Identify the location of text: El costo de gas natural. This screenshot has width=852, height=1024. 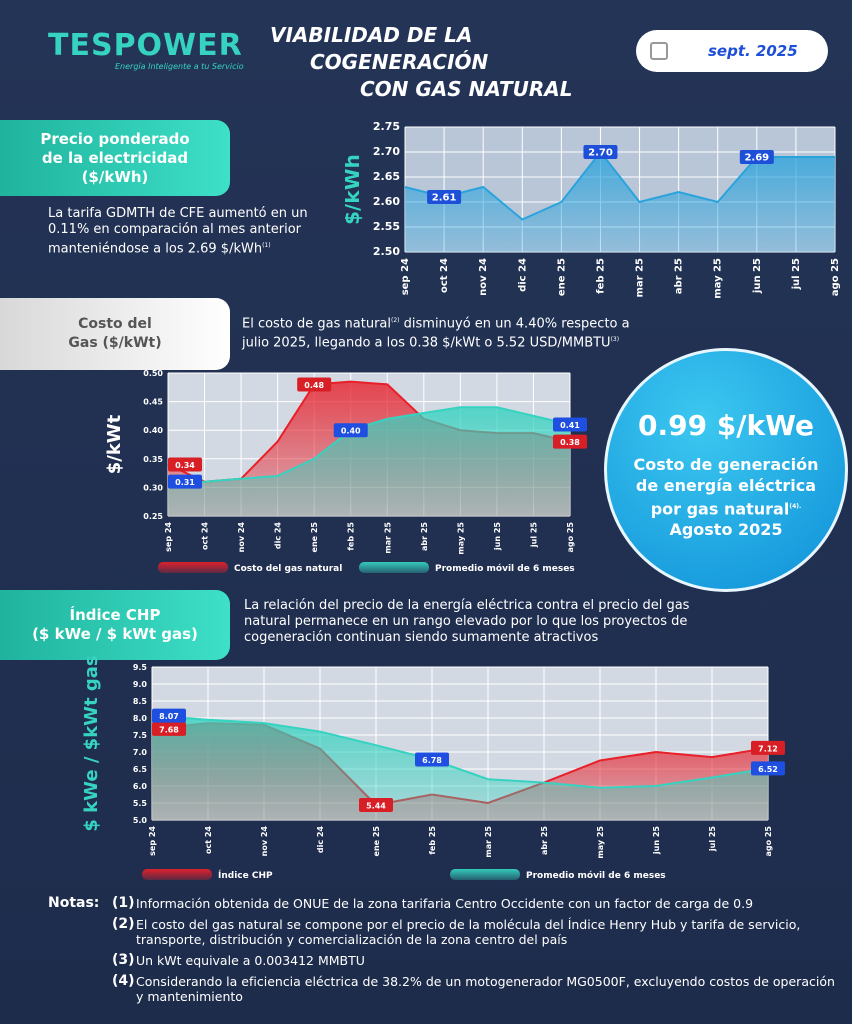
(316, 324).